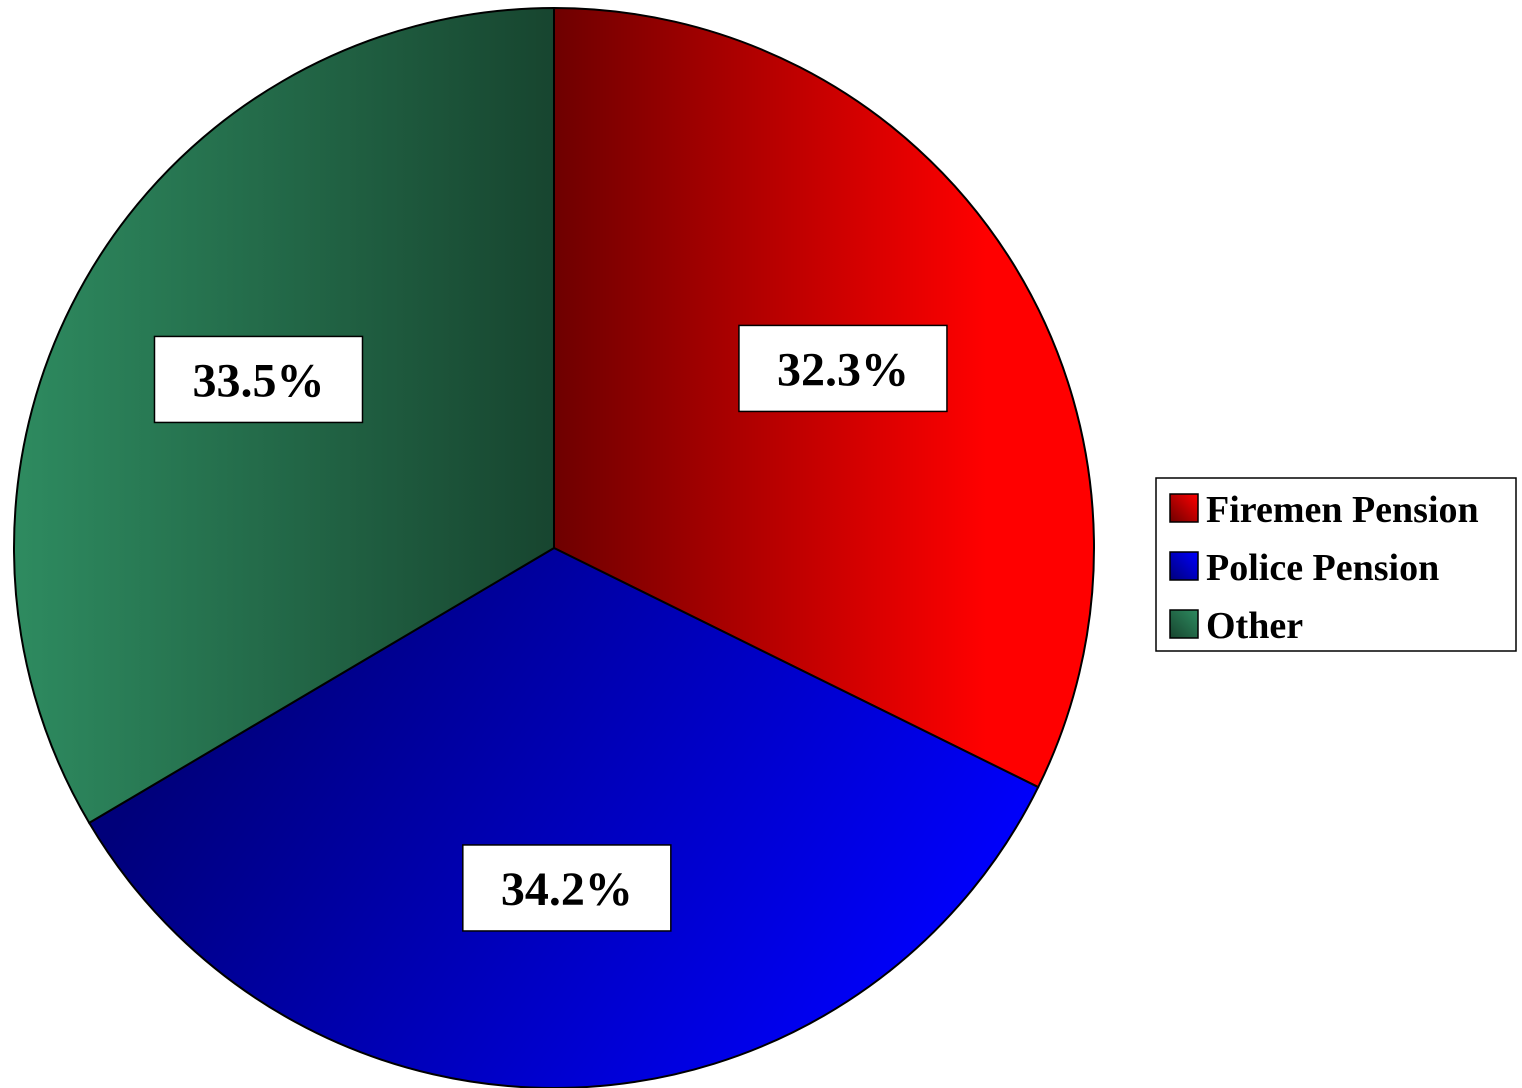 The image size is (1522, 1088). I want to click on slice-label-text: 33.5%, so click(258, 380).